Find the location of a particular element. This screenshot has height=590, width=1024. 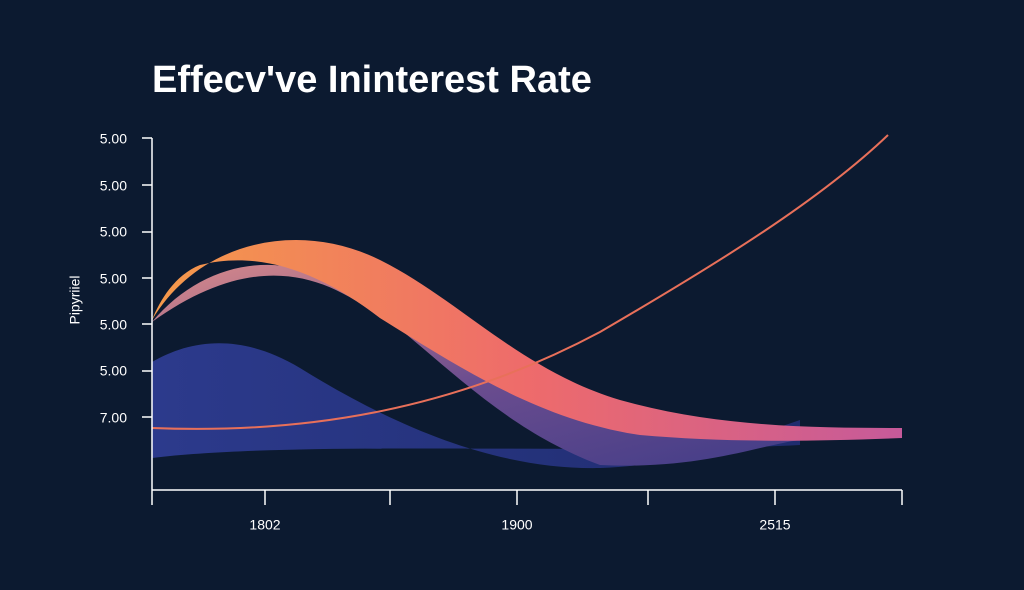

x-tick-label: 1900 is located at coordinates (516, 525).